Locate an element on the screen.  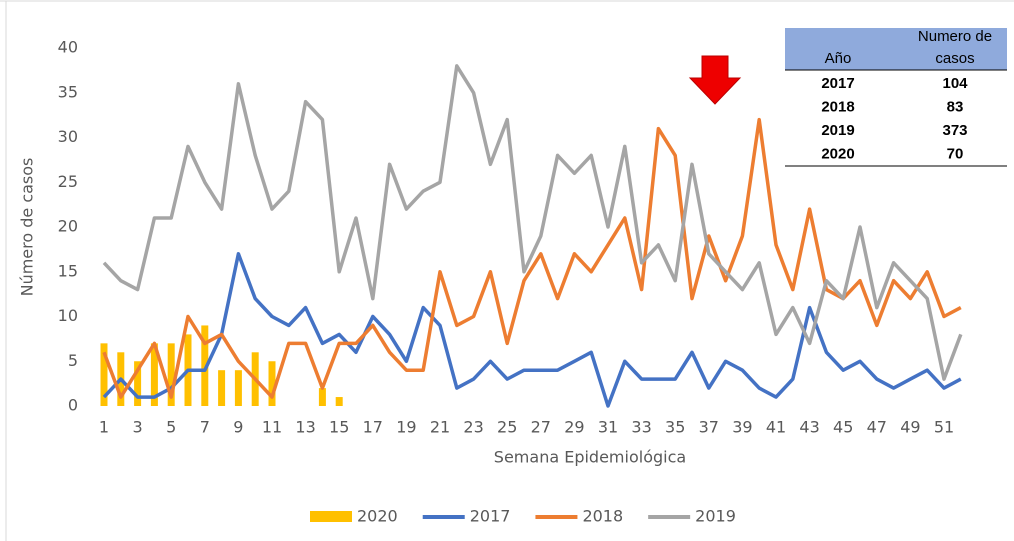
x-tick-label: 37 is located at coordinates (709, 427).